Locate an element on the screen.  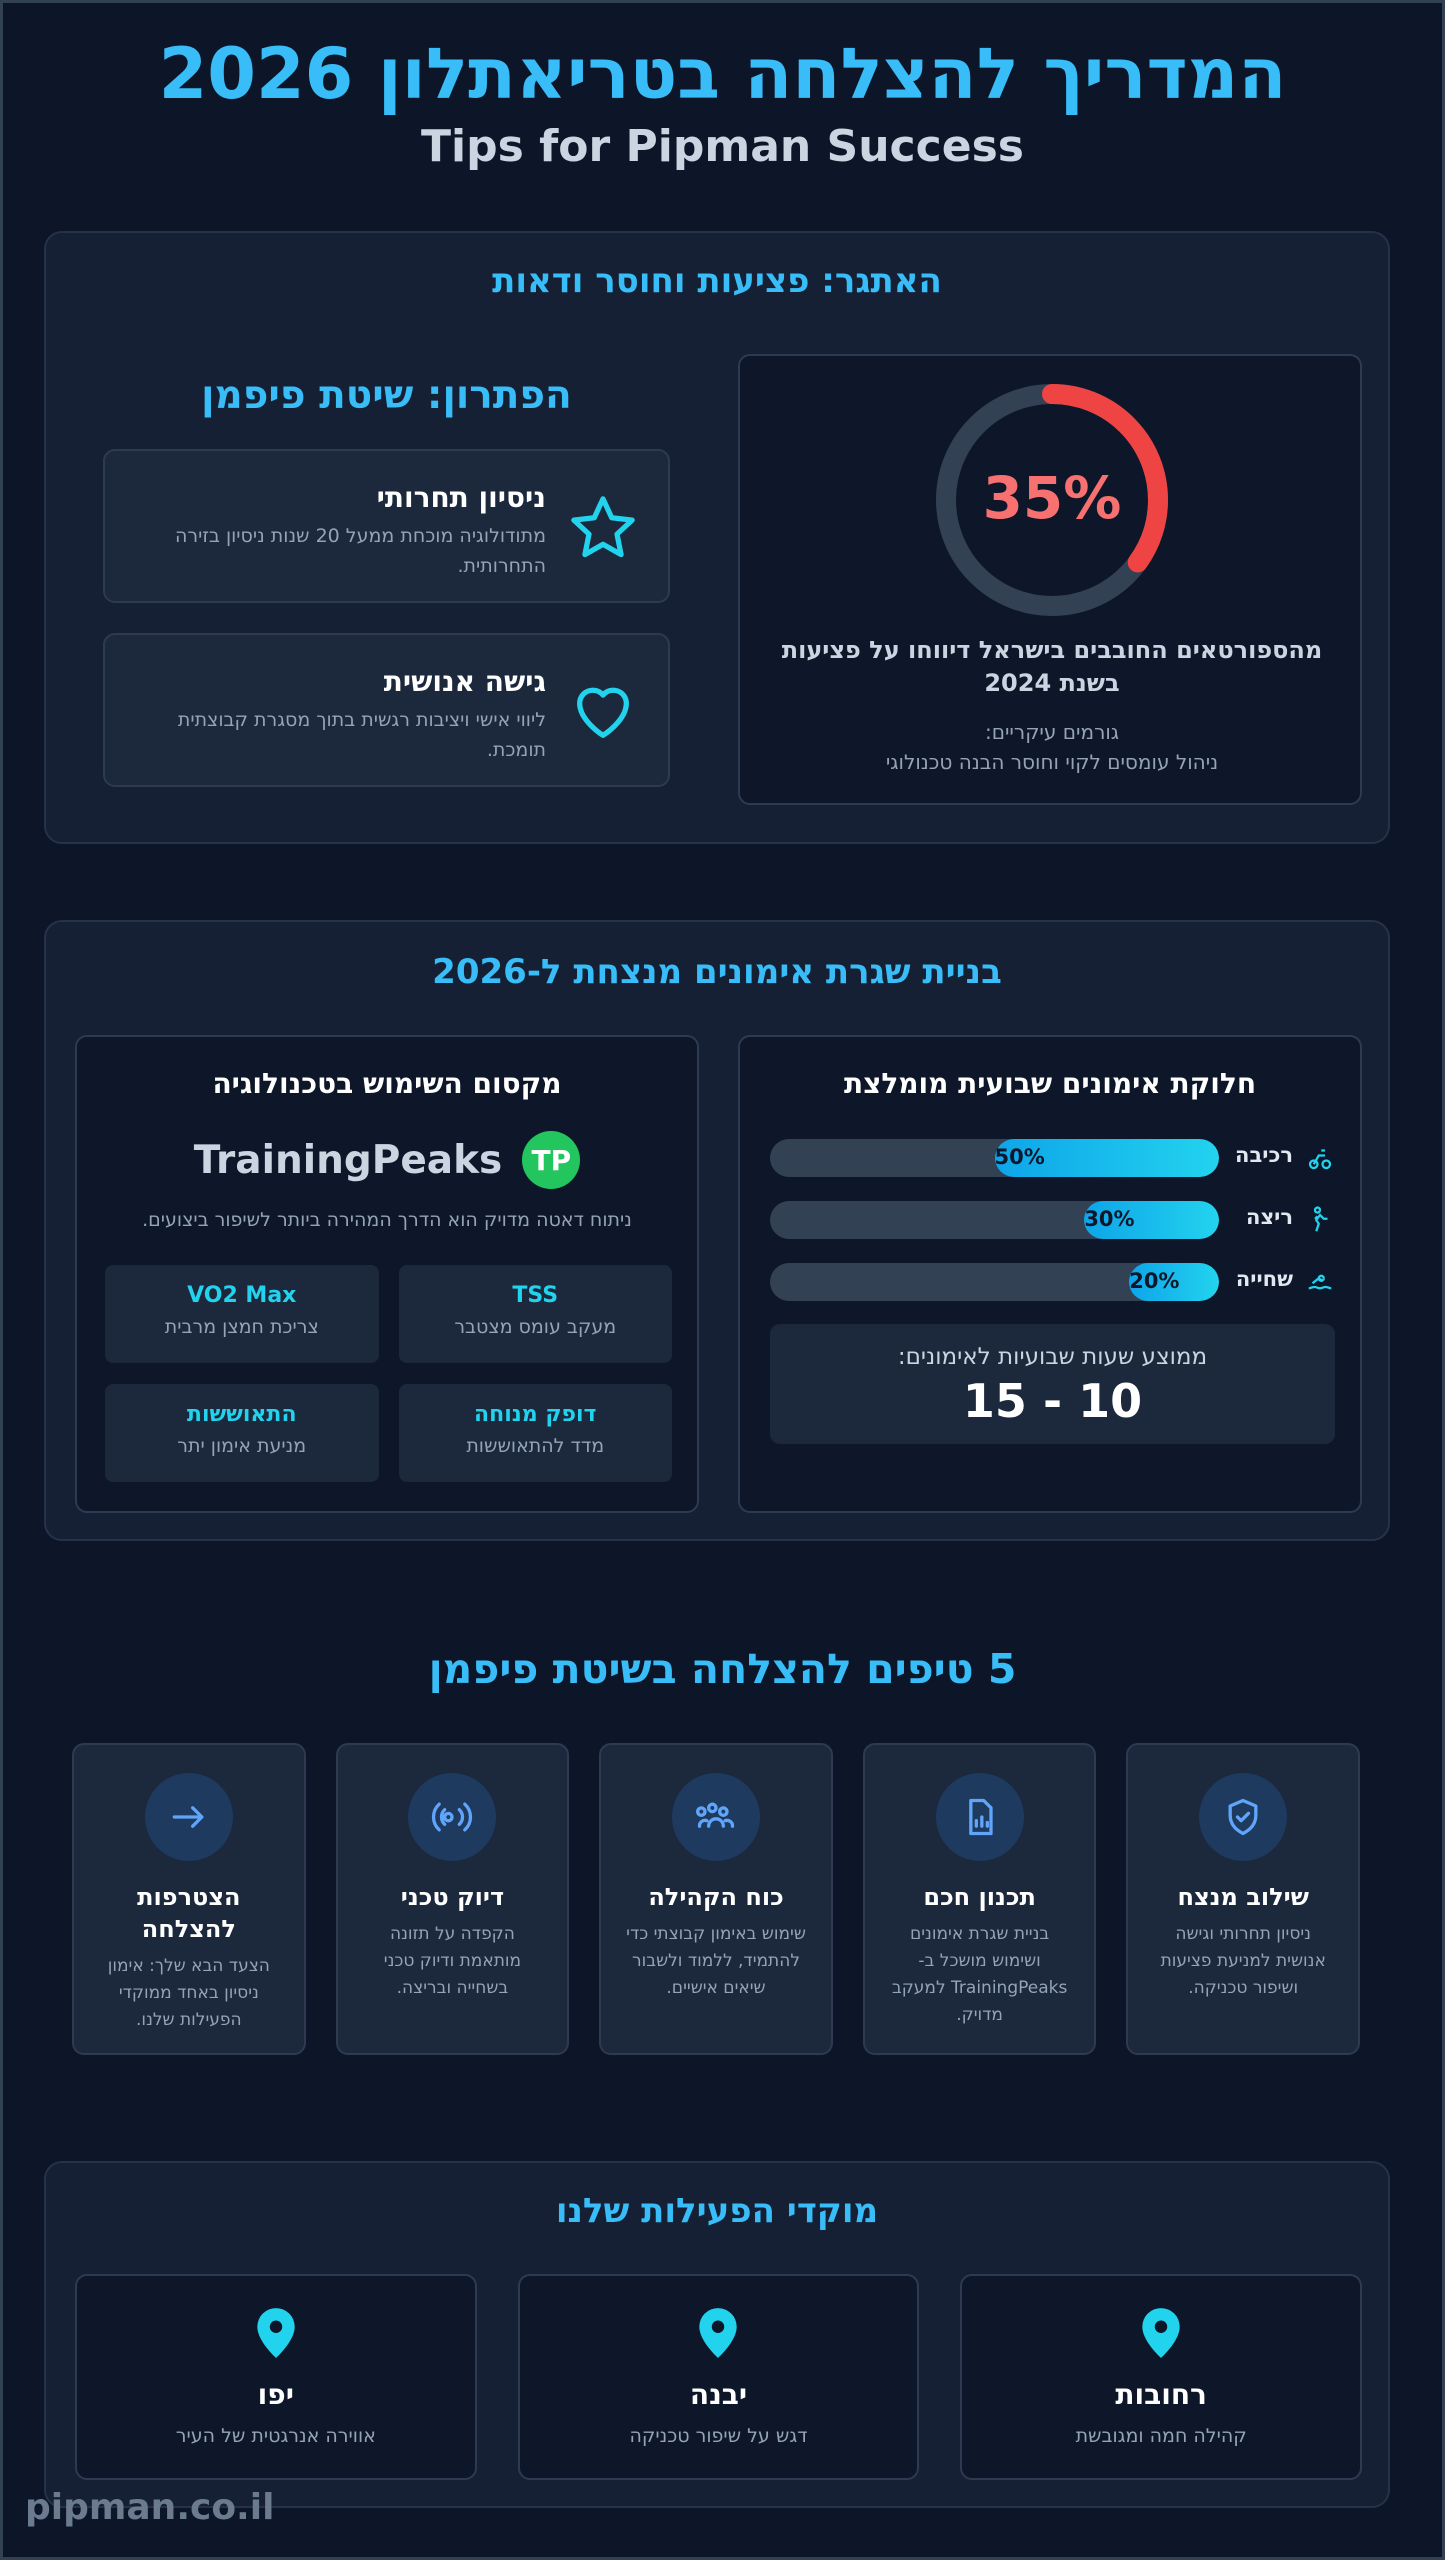
section-heading: מוקדי הפעילות שלנו is located at coordinates (717, 2211).